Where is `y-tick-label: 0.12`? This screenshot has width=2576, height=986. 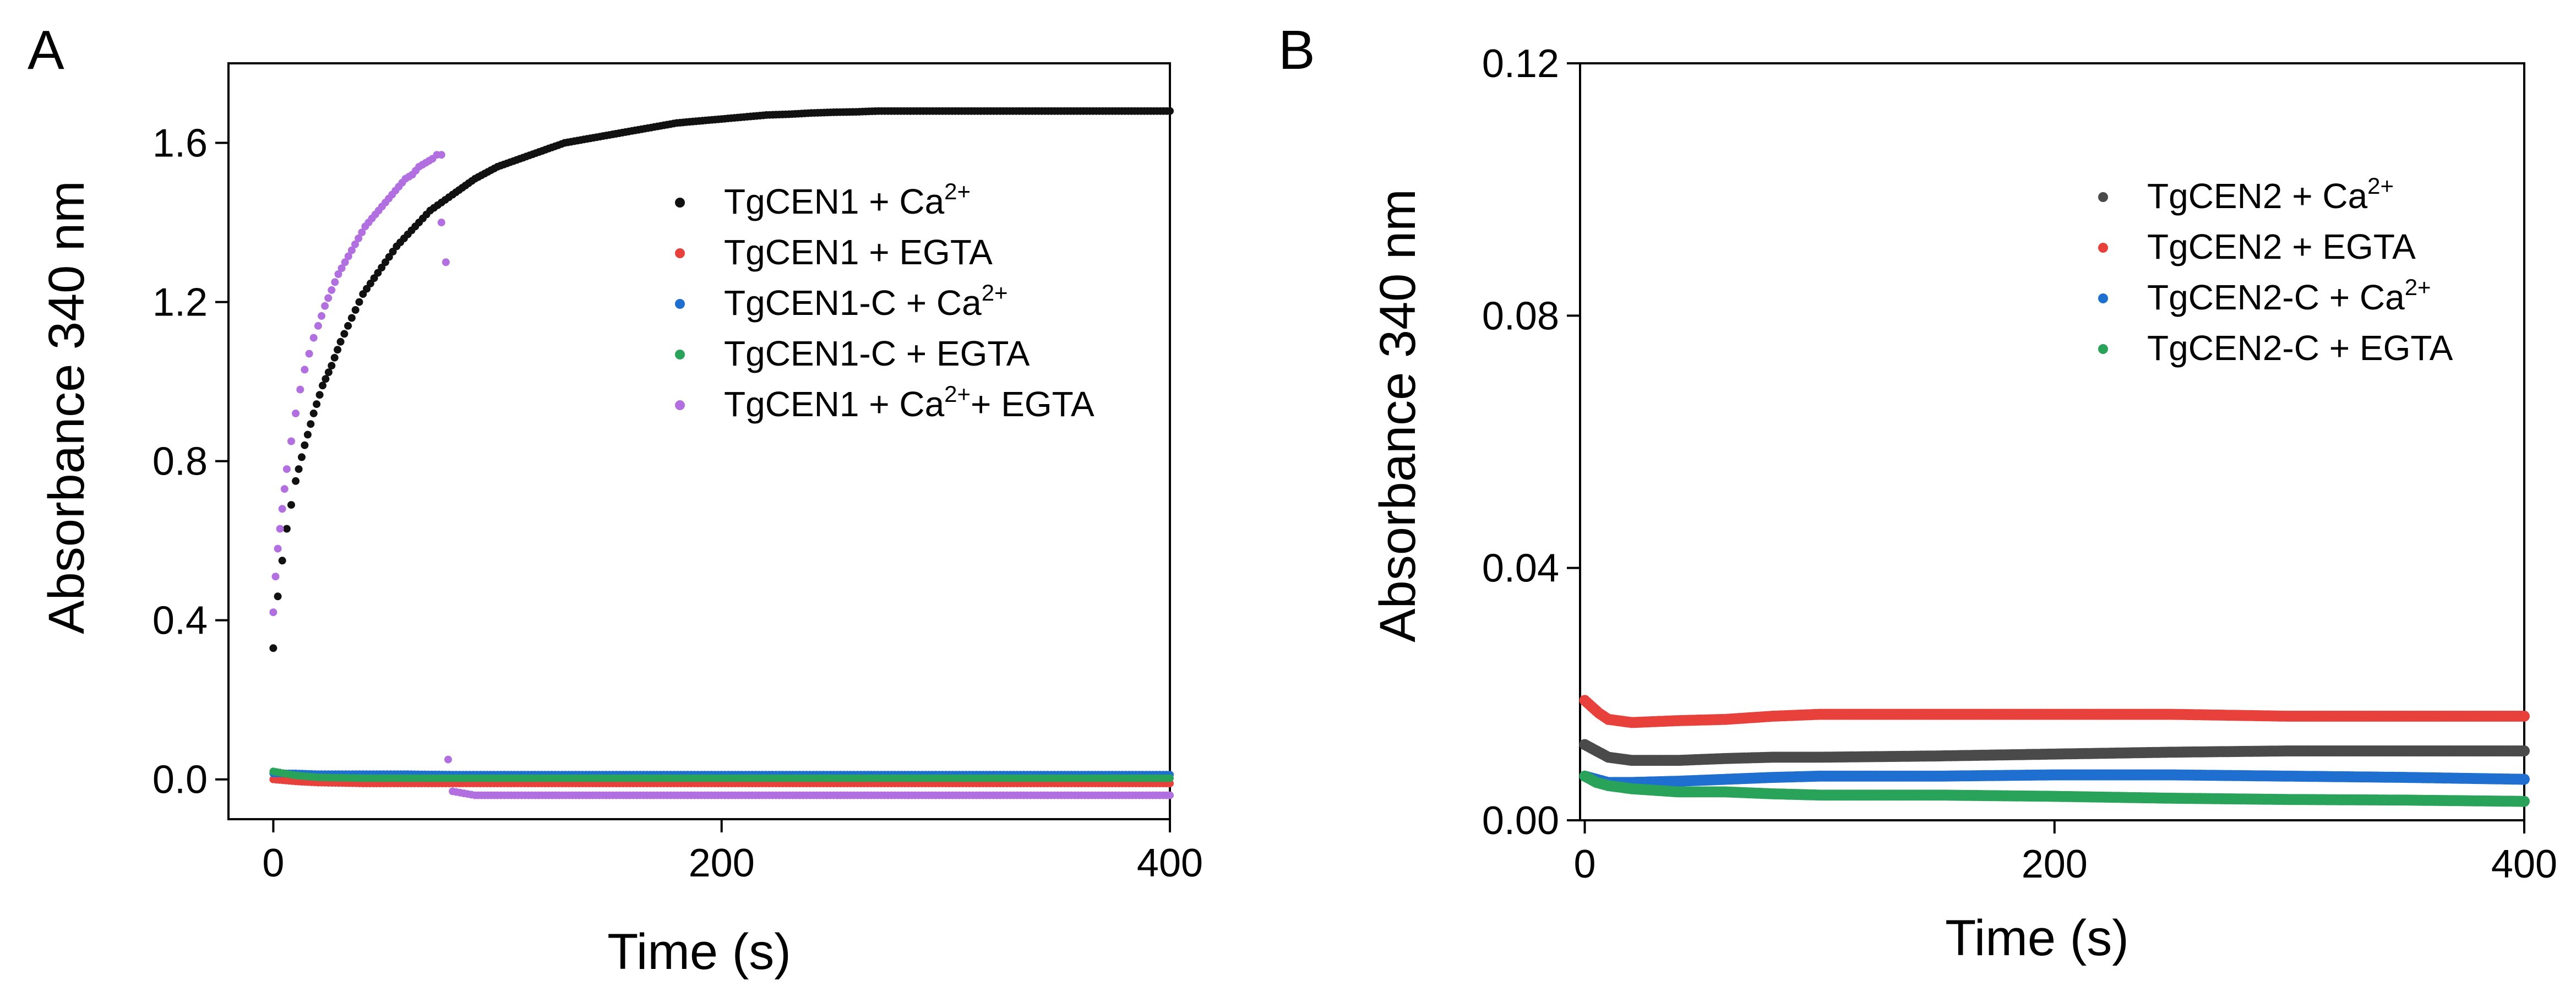
y-tick-label: 0.12 is located at coordinates (1520, 64).